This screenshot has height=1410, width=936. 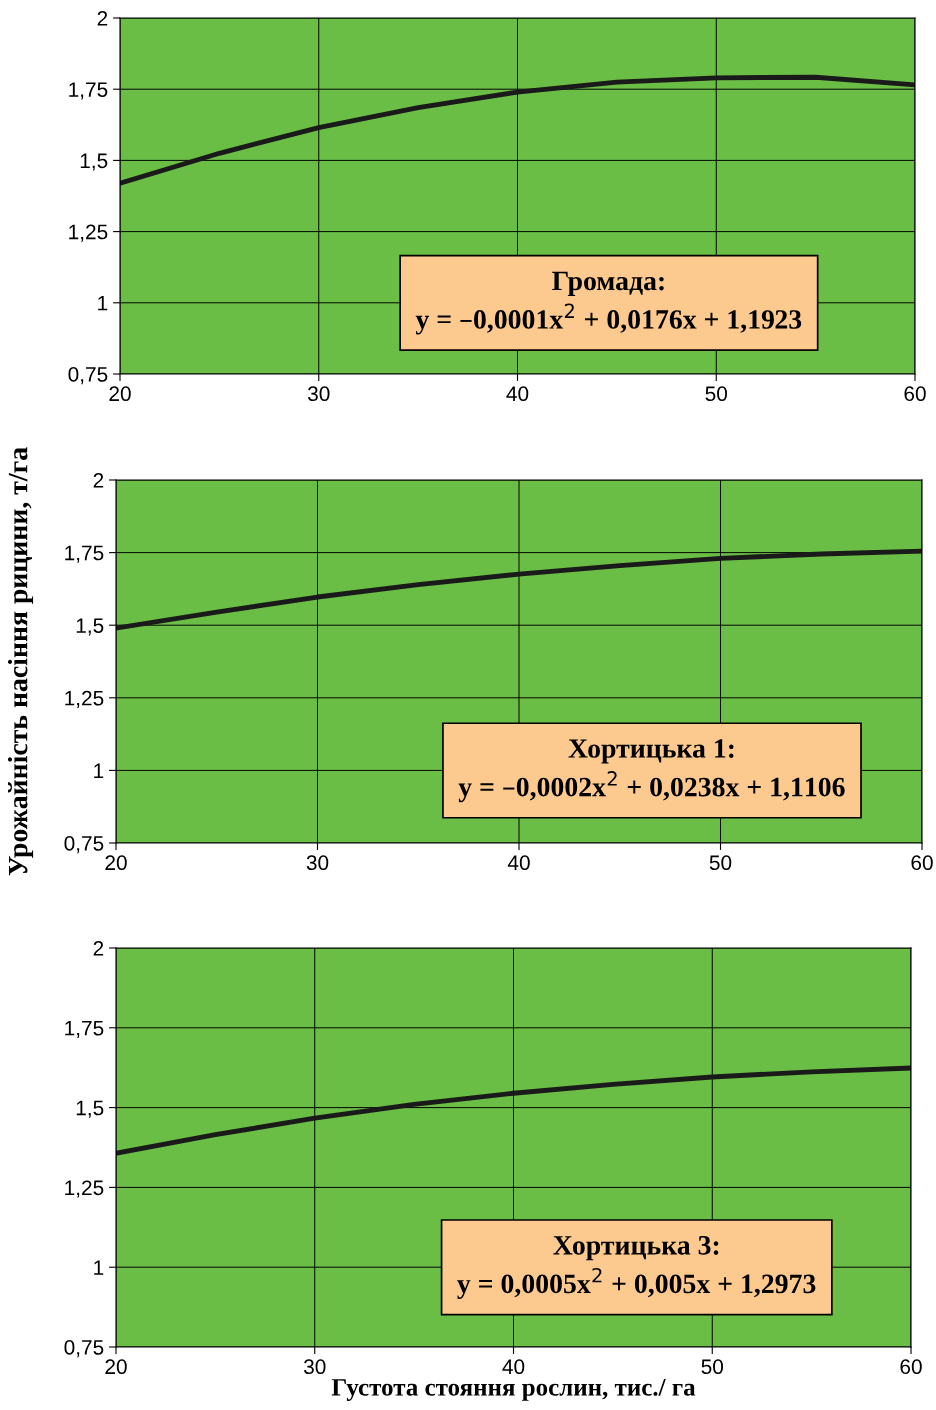 I want to click on y-axis-title: Урожайність насіння рицини, т/га, so click(x=20, y=661).